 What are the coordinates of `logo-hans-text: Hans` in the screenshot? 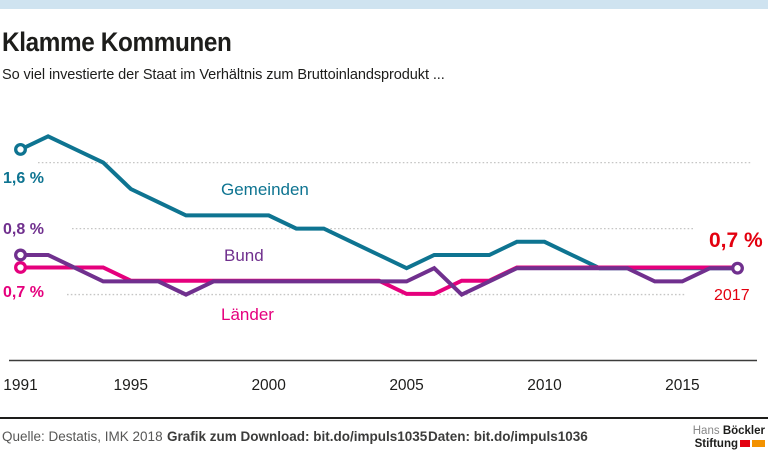 It's located at (706, 431).